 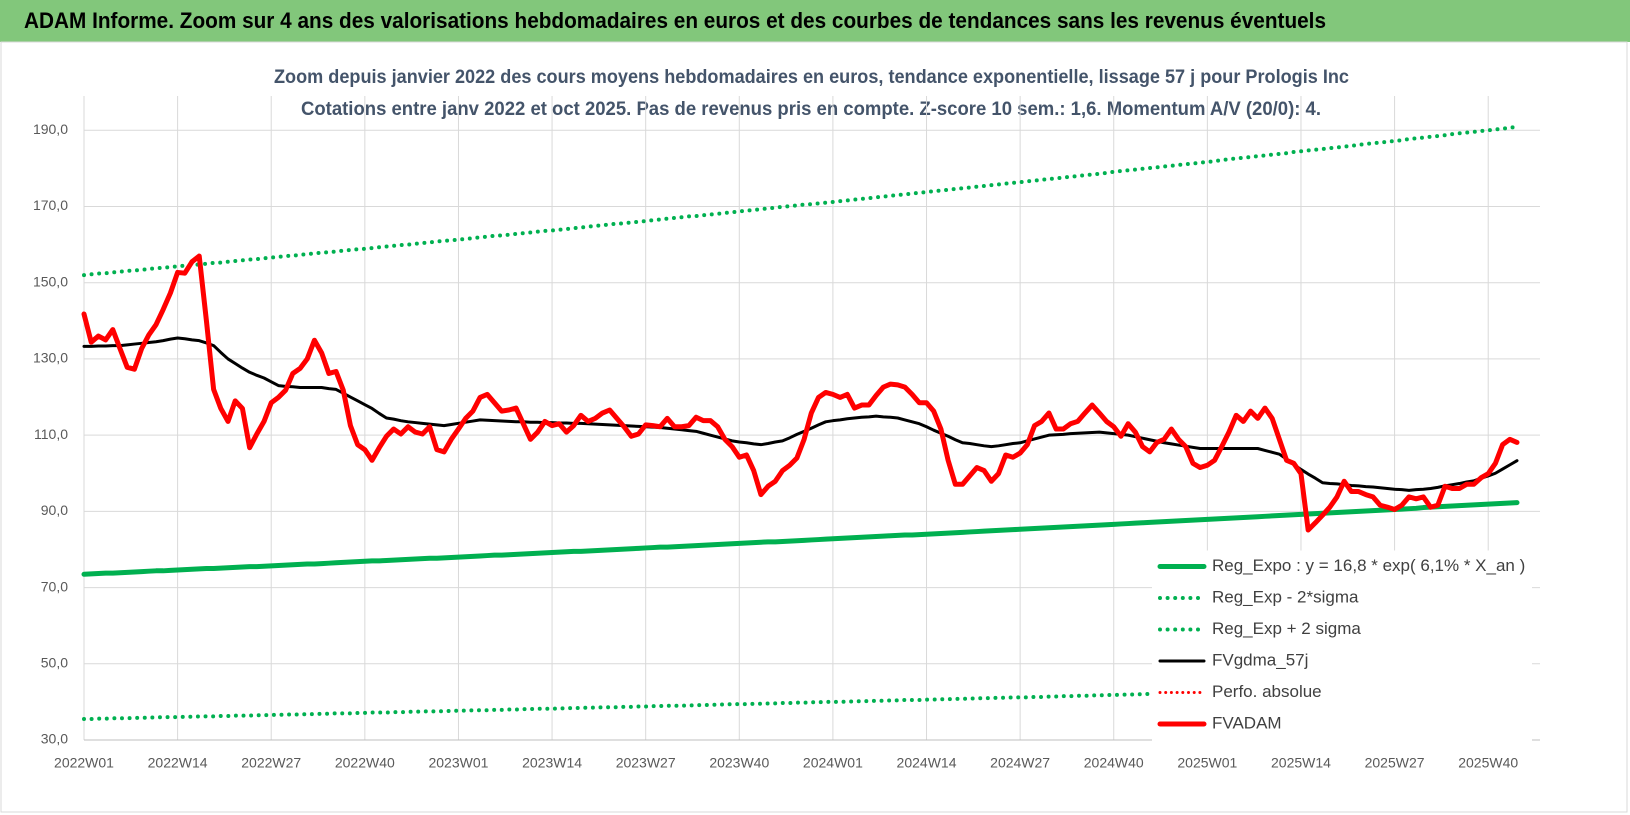 I want to click on legend-label: Reg_Expo : y = 16,8 * exp( 6,1% * X_an ), so click(x=1368, y=565).